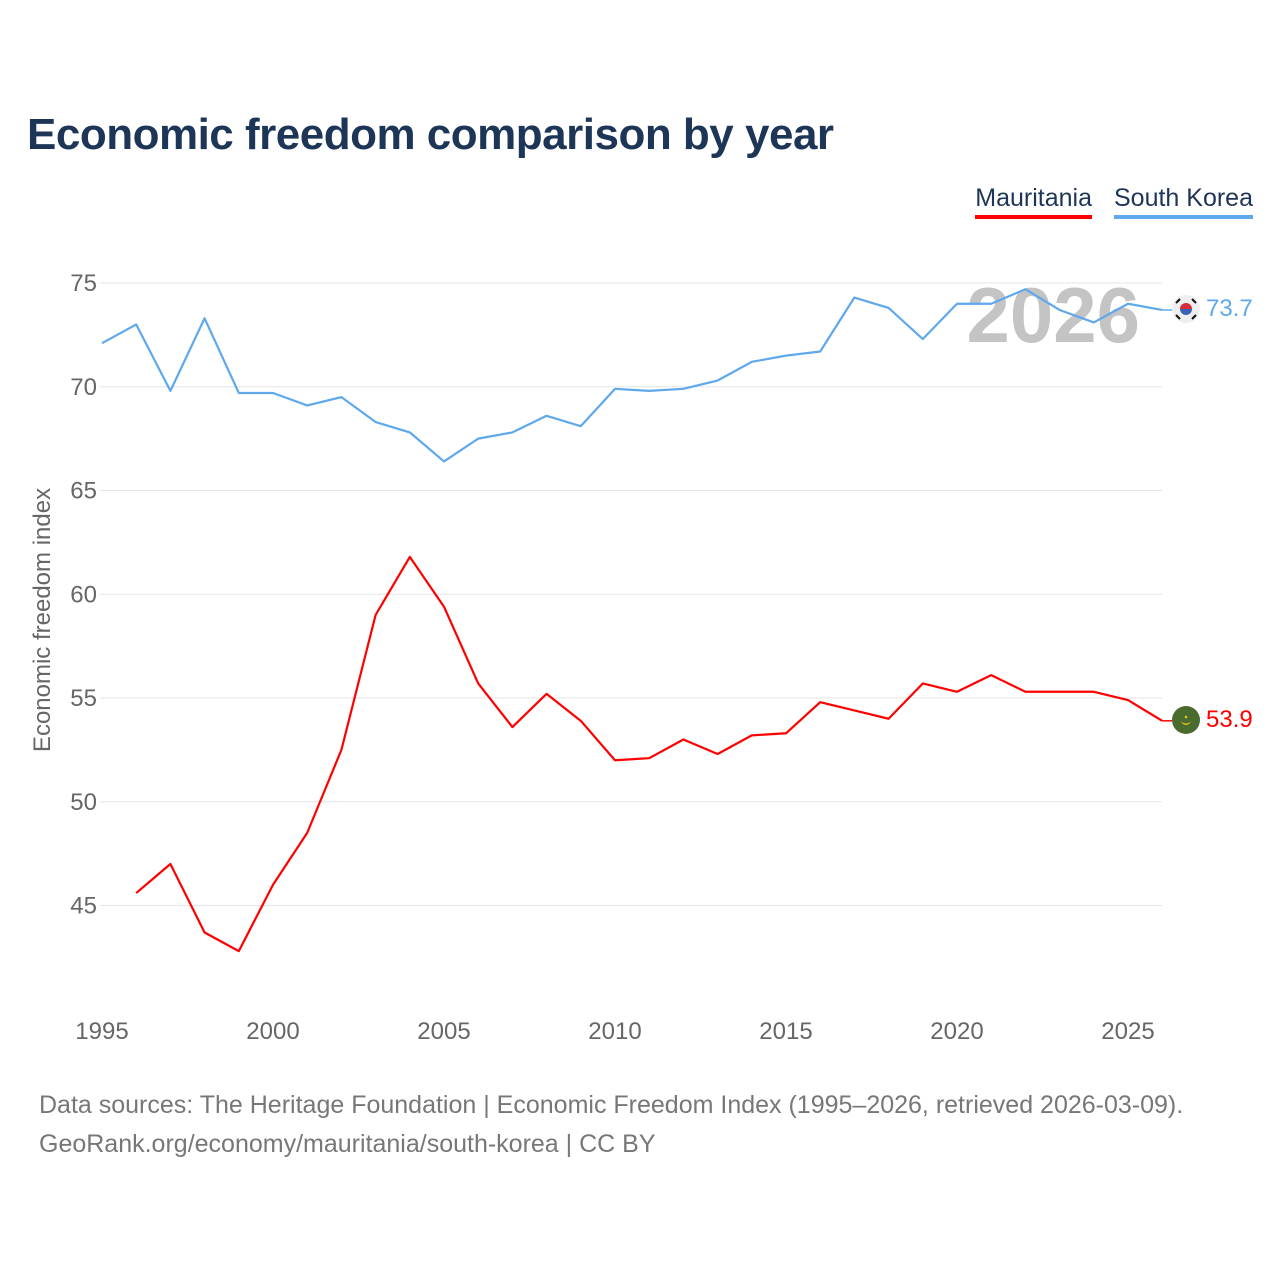  I want to click on y-axis-label: Economic freedom index, so click(42, 620).